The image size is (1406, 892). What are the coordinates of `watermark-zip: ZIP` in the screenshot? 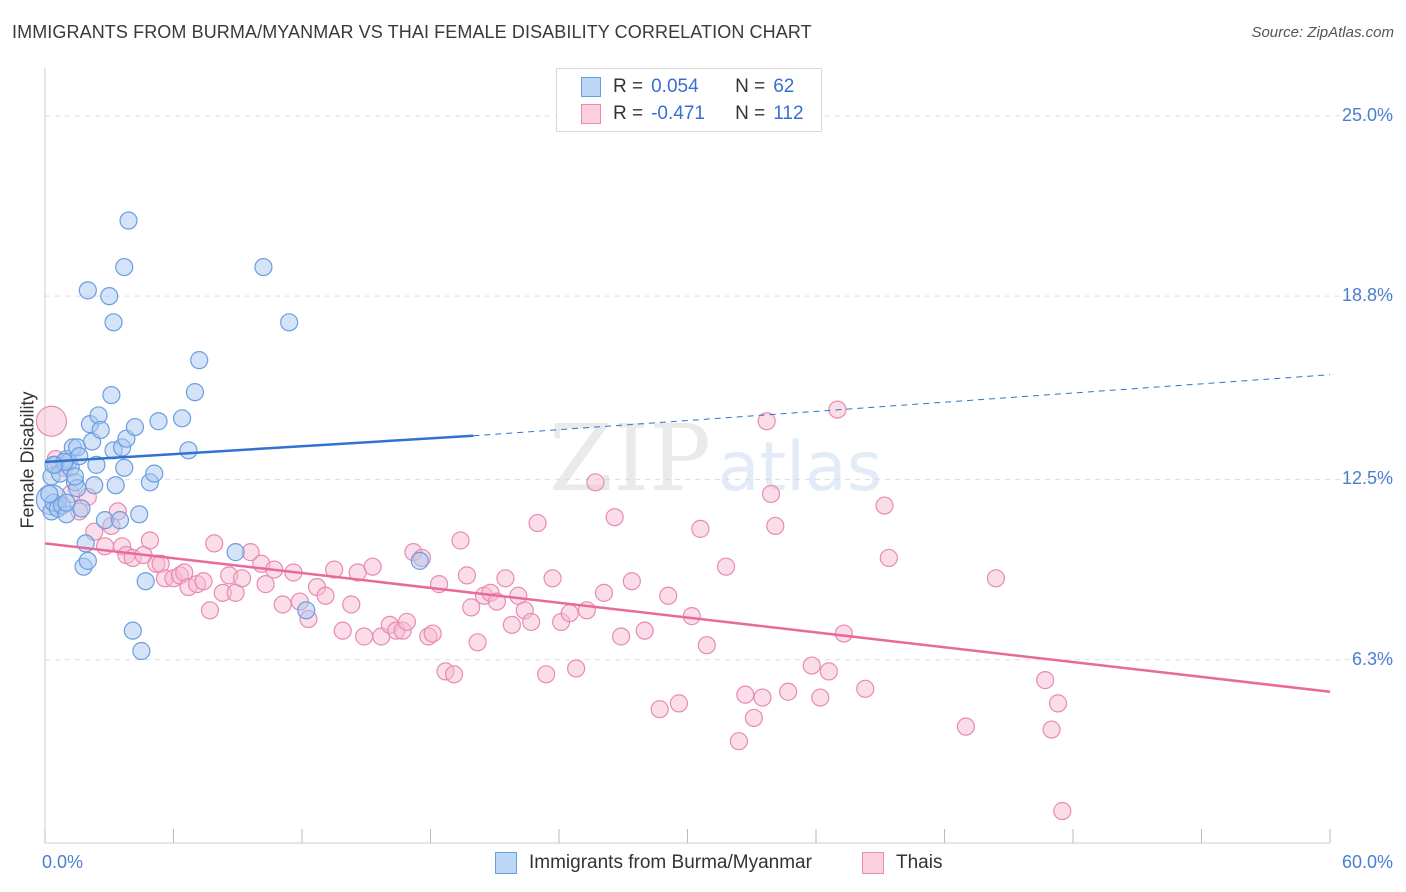 It's located at (630, 458).